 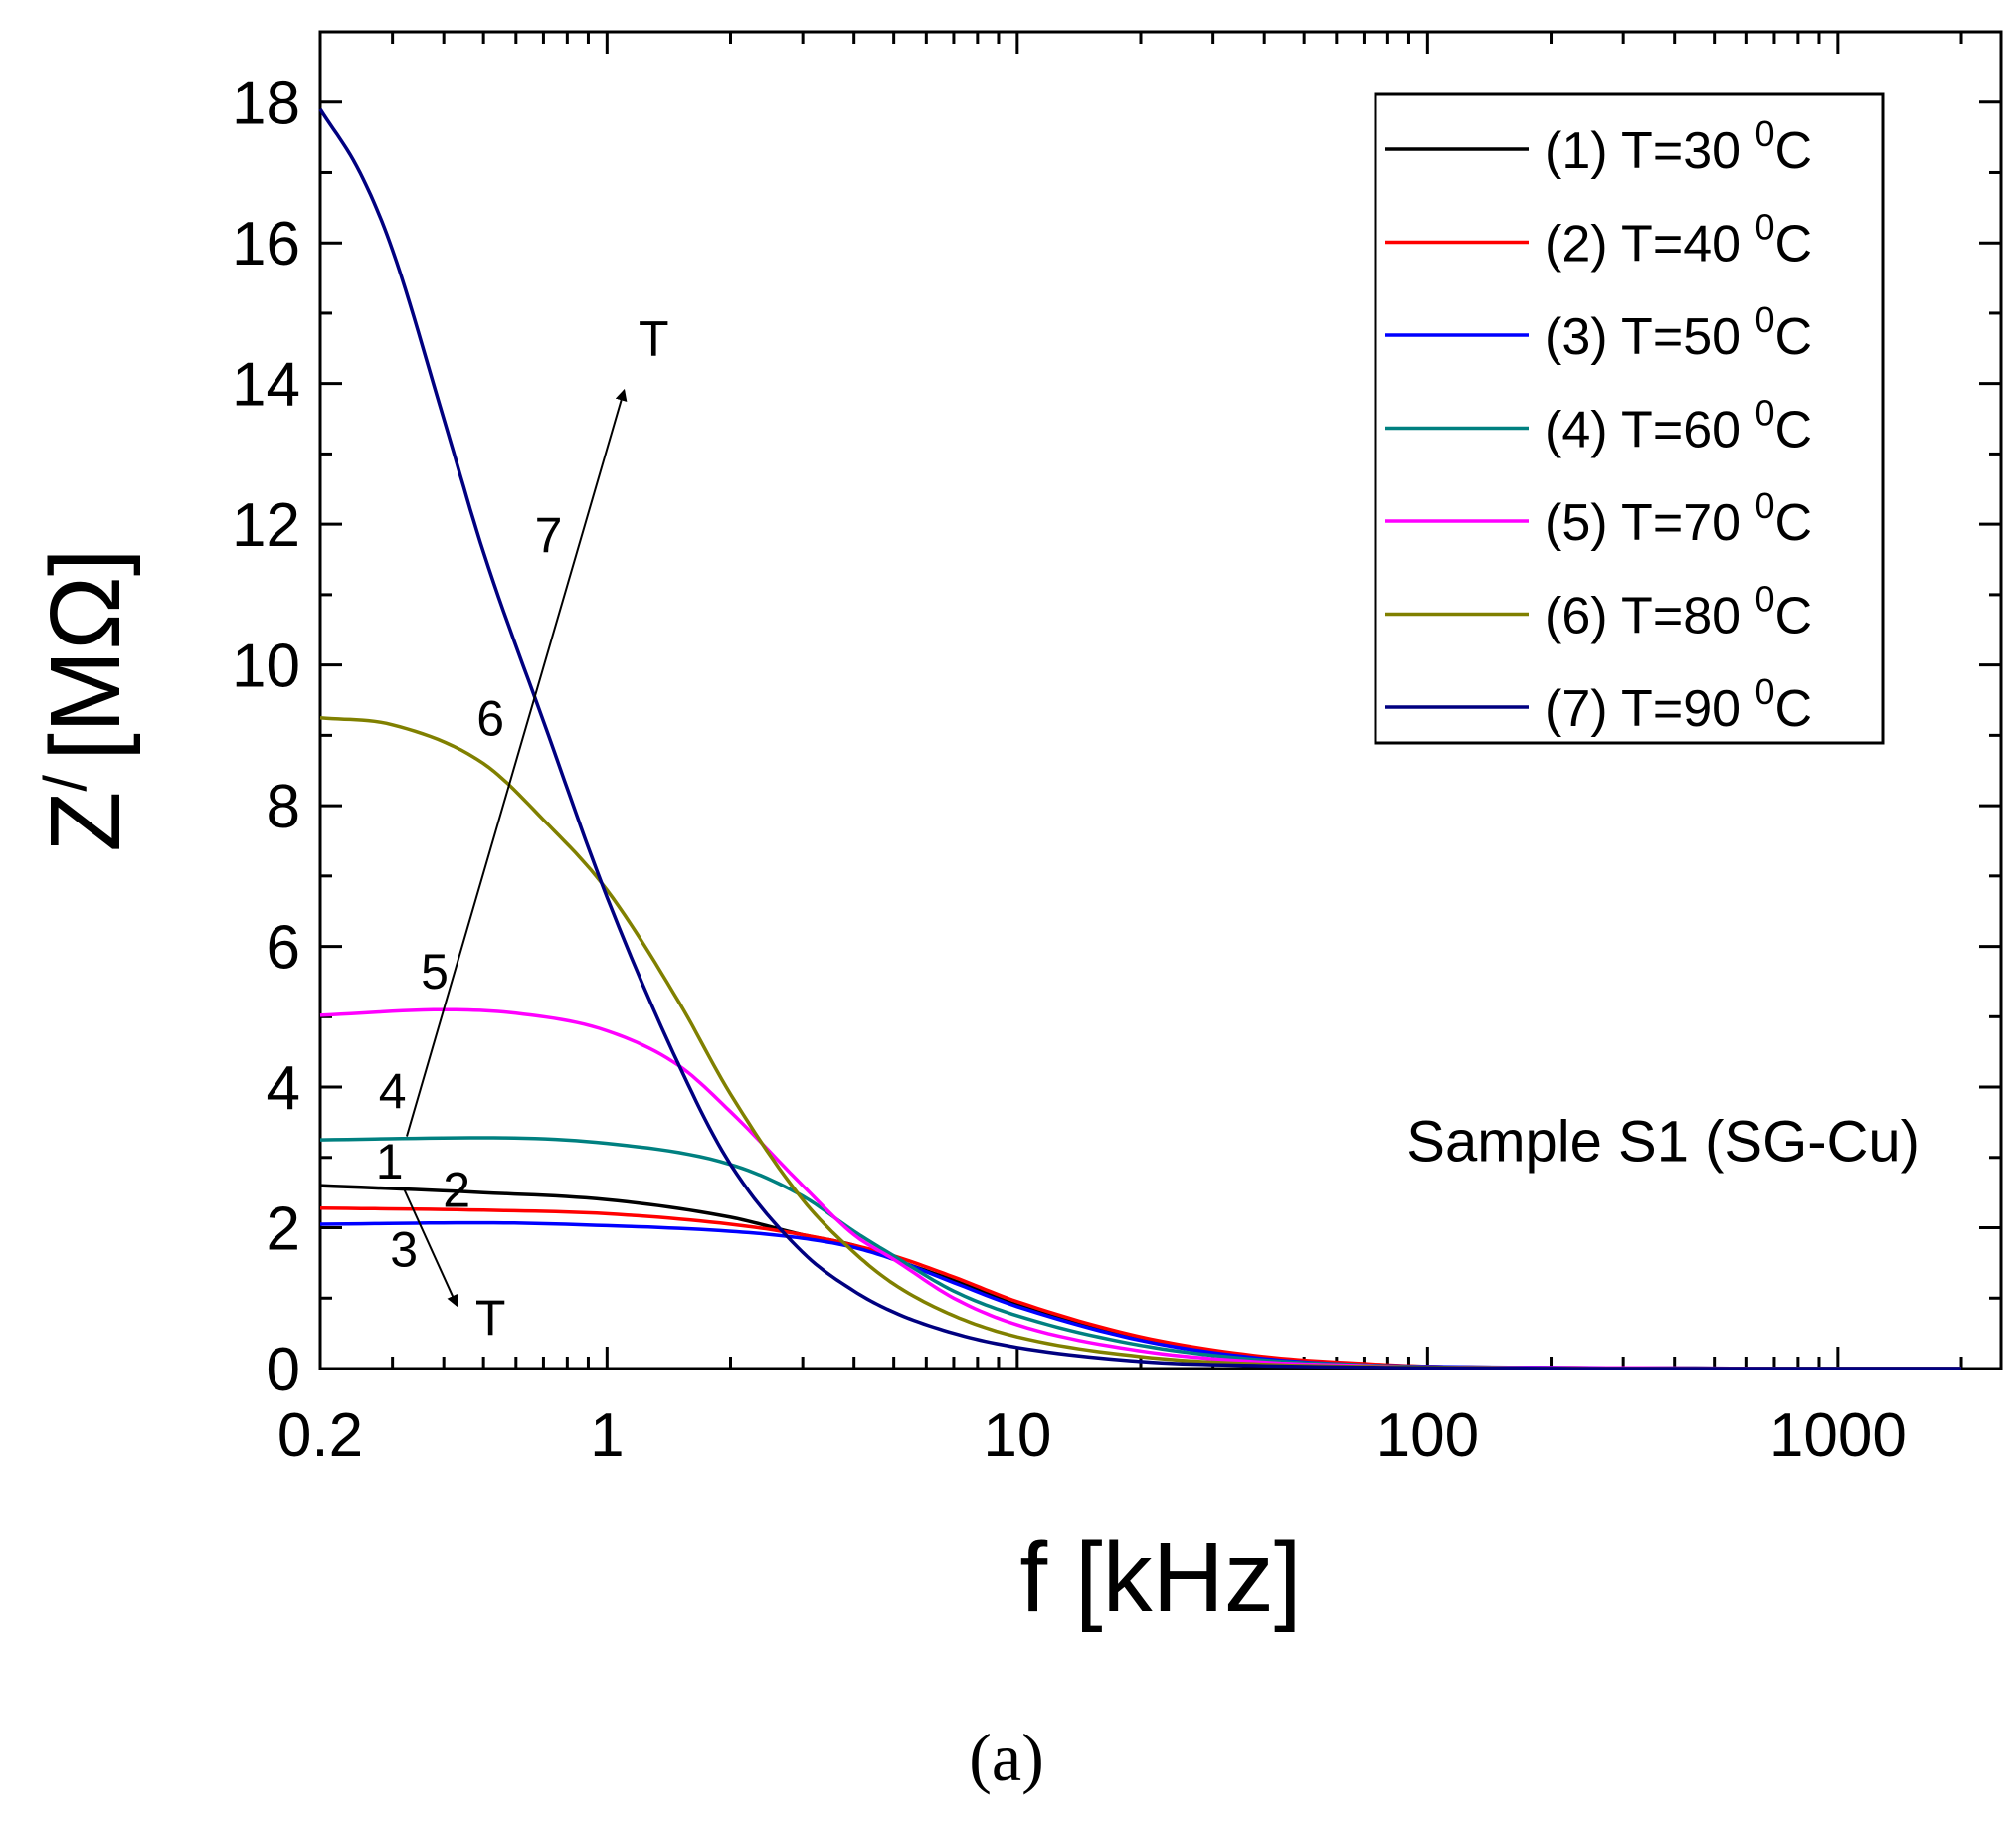 I want to click on y-axis-title-symbol: Z, so click(x=85, y=822).